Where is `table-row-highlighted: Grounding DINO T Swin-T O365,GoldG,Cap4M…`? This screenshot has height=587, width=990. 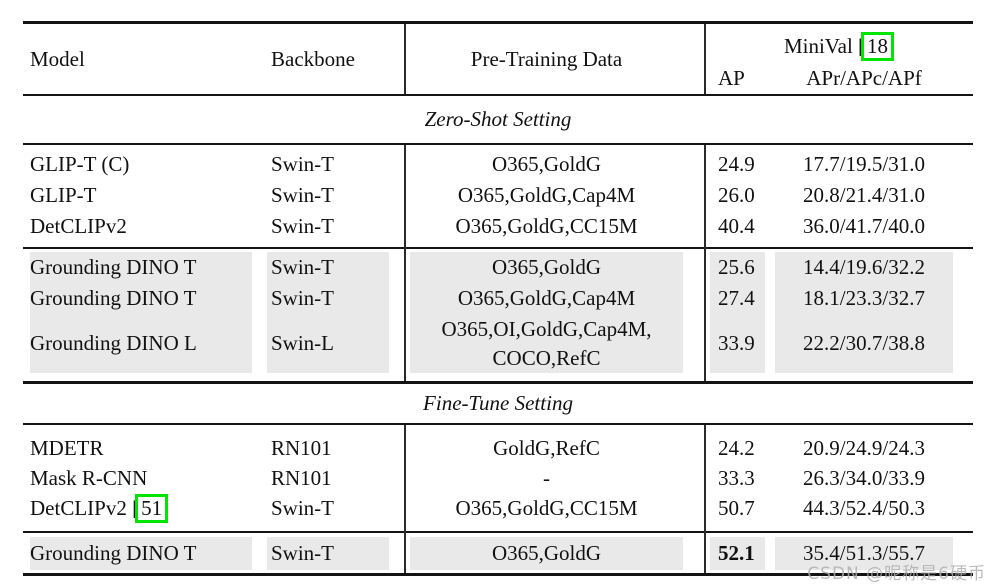
table-row-highlighted: Grounding DINO T Swin-T O365,GoldG,Cap4M… is located at coordinates (498, 298).